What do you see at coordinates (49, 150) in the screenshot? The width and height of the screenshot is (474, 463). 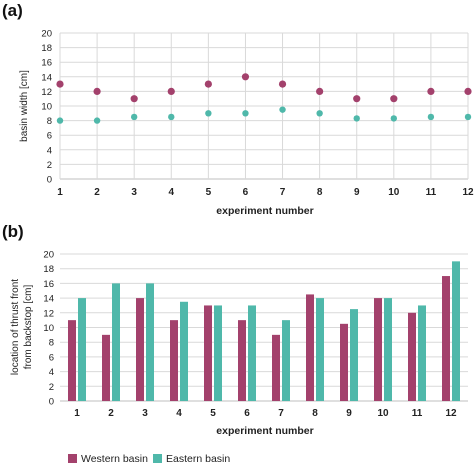 I see `panel-a-y-tick-label: 4` at bounding box center [49, 150].